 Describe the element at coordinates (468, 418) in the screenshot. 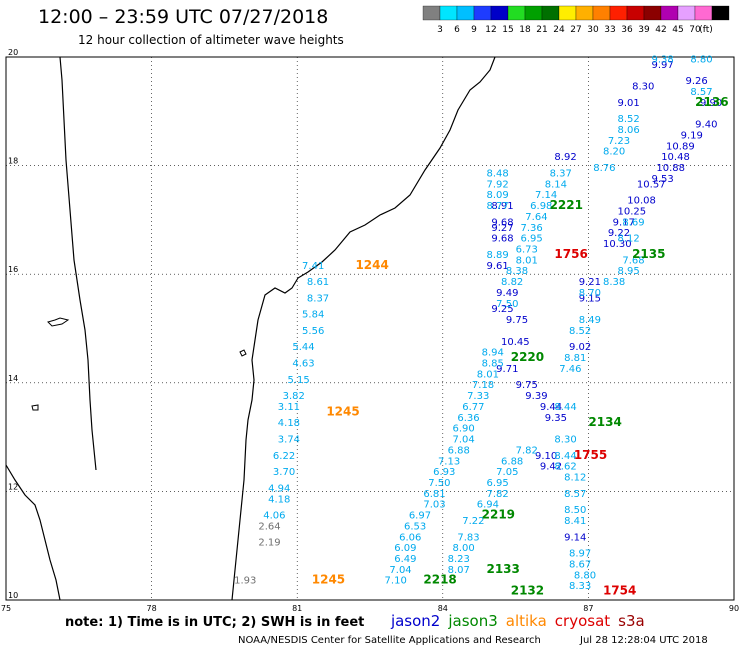

I see `wave-height-point: 6.36` at that location.